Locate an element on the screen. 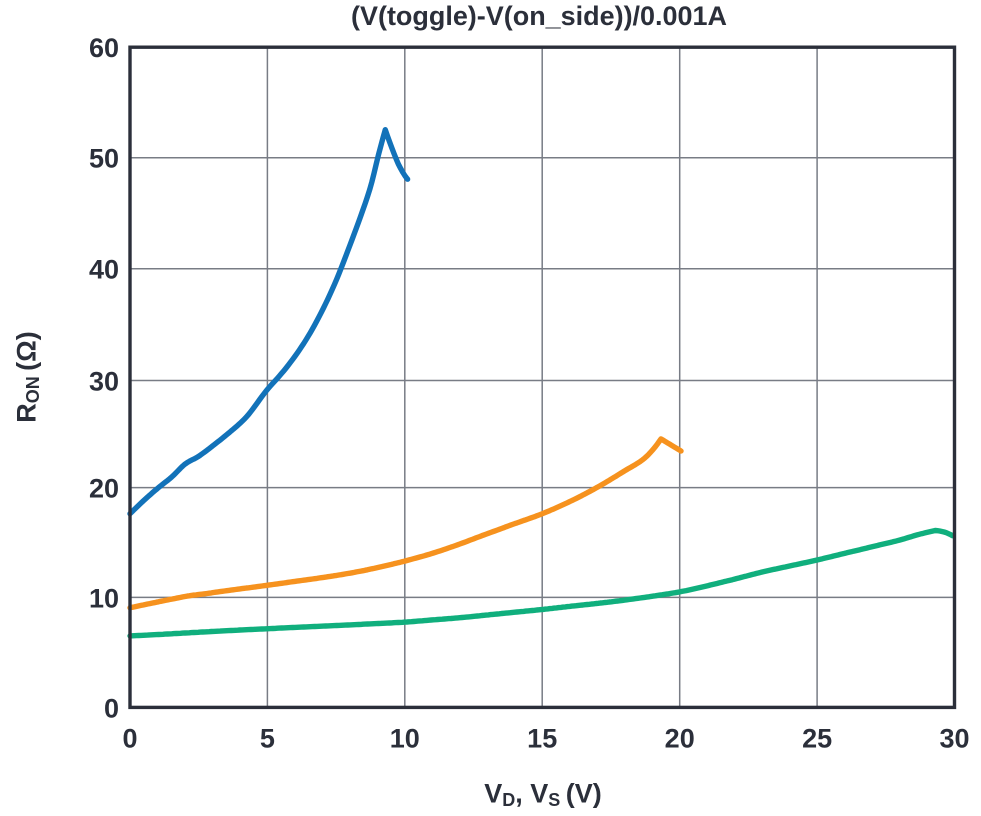 Image resolution: width=981 pixels, height=816 pixels. svg-text: 50 is located at coordinates (104, 159).